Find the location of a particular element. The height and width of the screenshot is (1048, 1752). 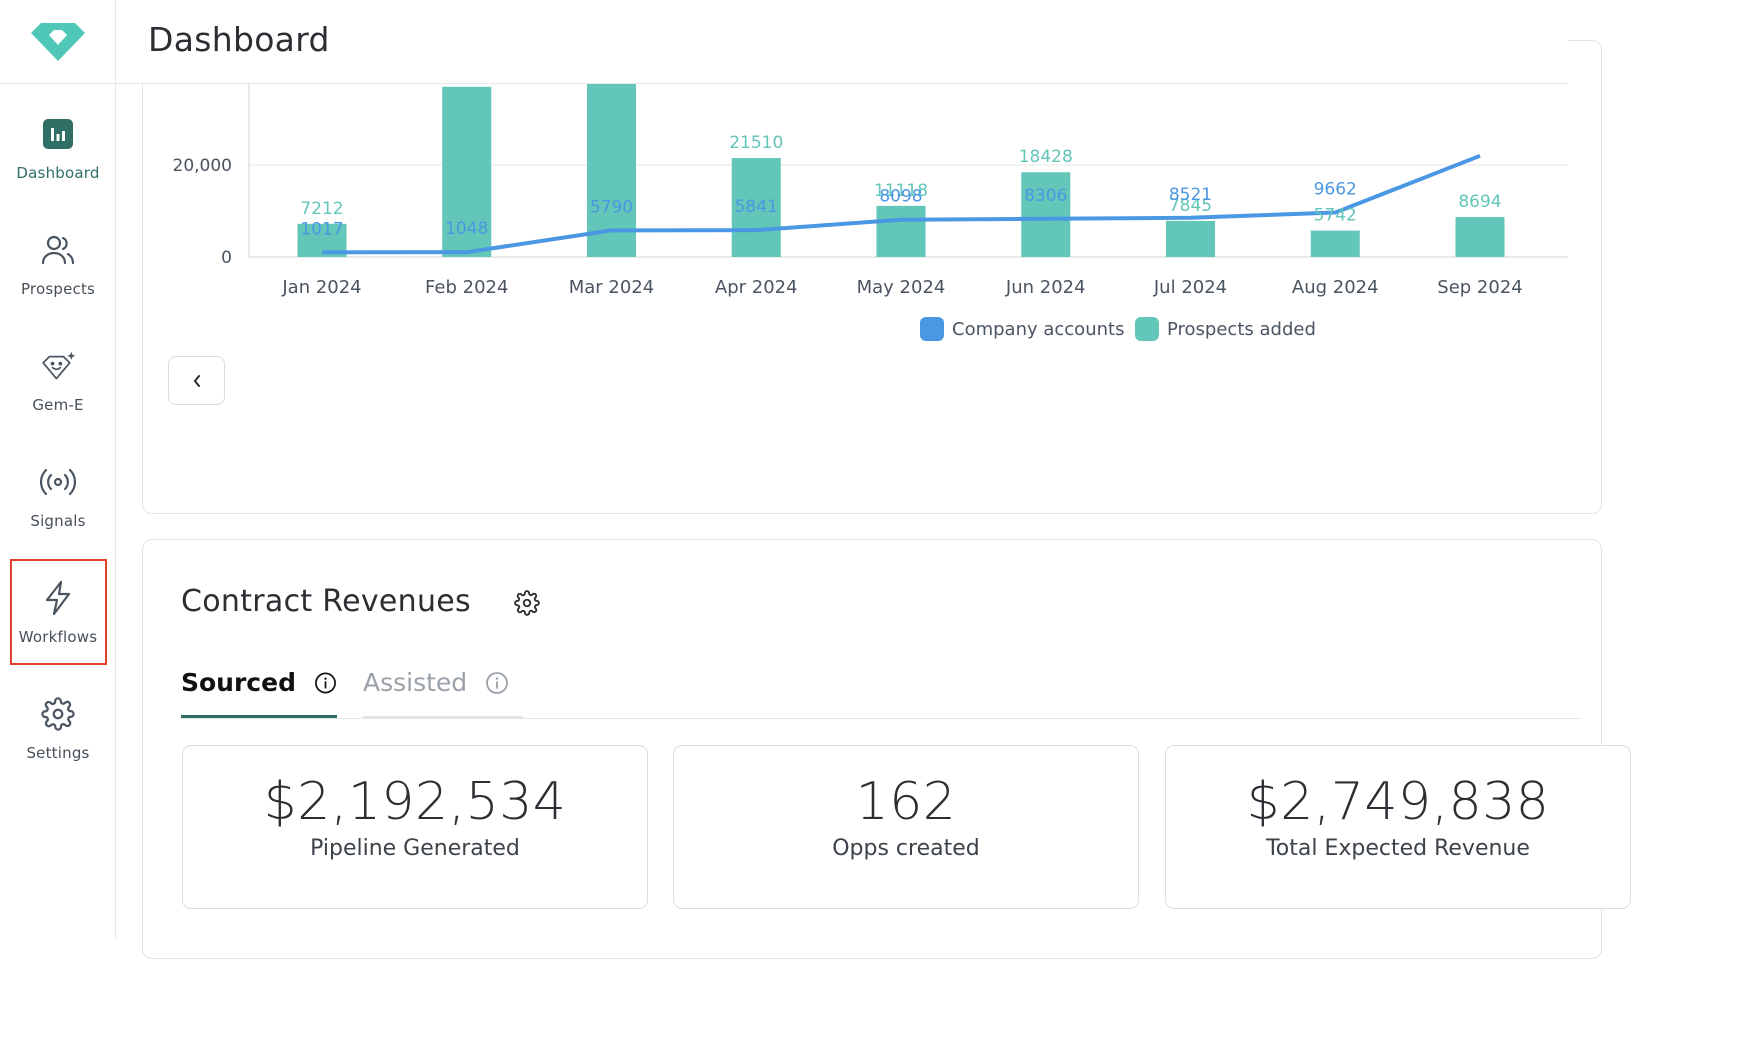

lightning-icon is located at coordinates (58, 598).